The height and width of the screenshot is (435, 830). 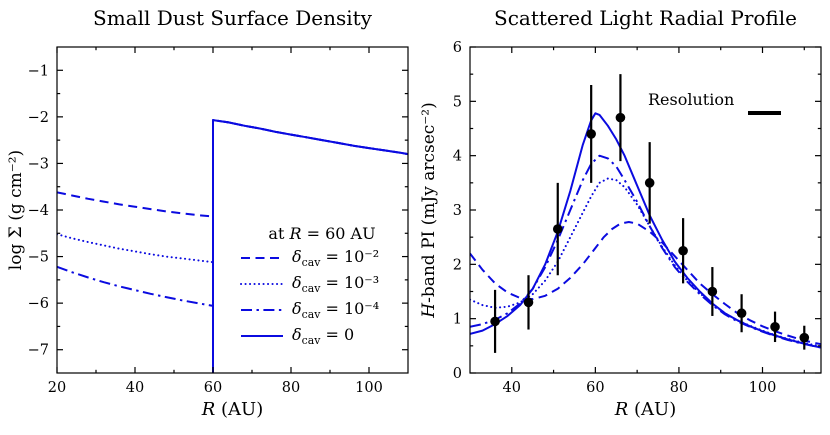 What do you see at coordinates (262, 284) in the screenshot?
I see `legend-line-sample-dotted` at bounding box center [262, 284].